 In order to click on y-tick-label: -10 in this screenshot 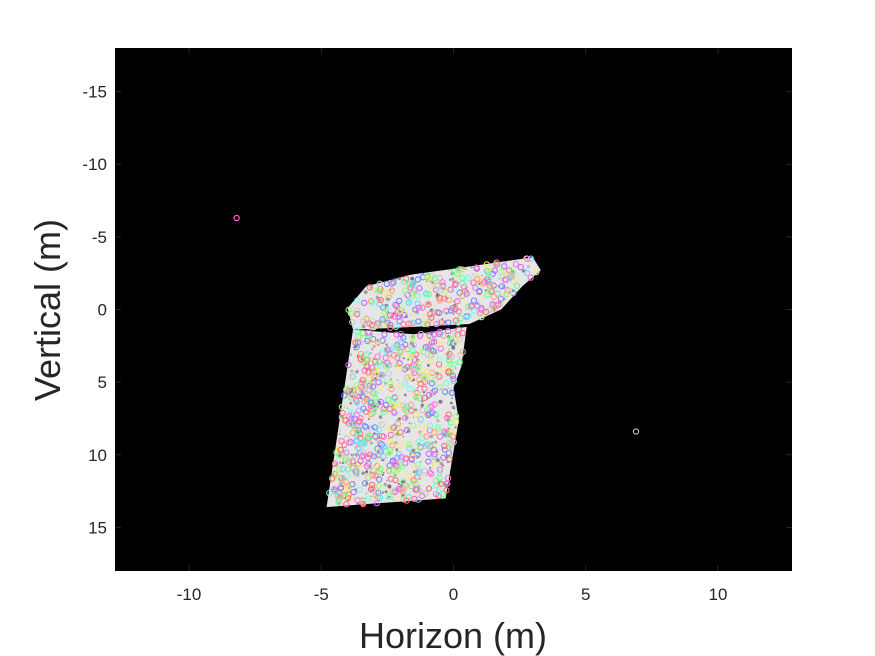, I will do `click(94, 164)`.